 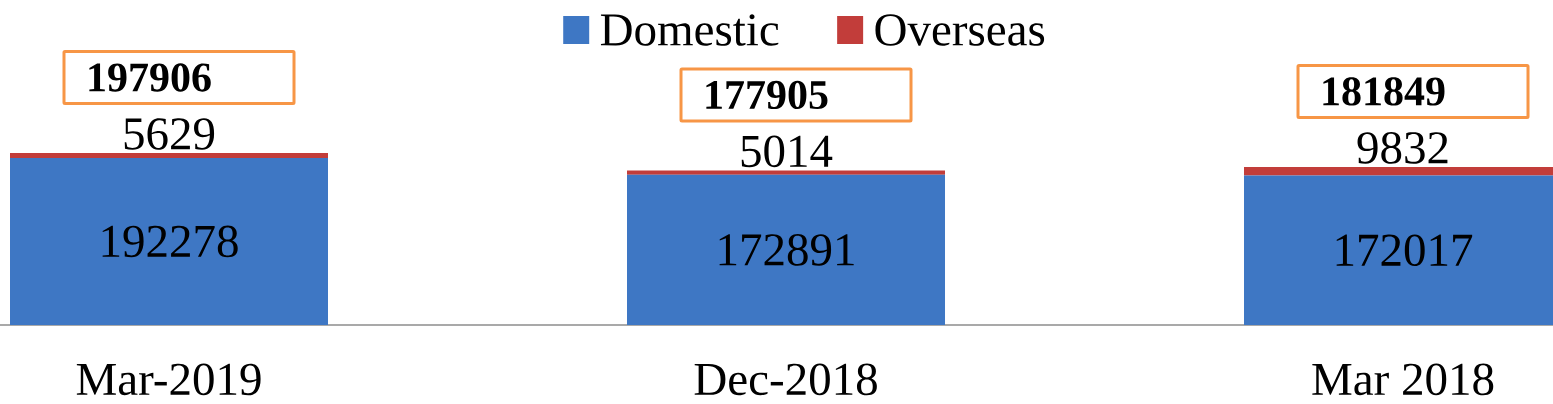 I want to click on total-label: 177905, so click(x=767, y=95).